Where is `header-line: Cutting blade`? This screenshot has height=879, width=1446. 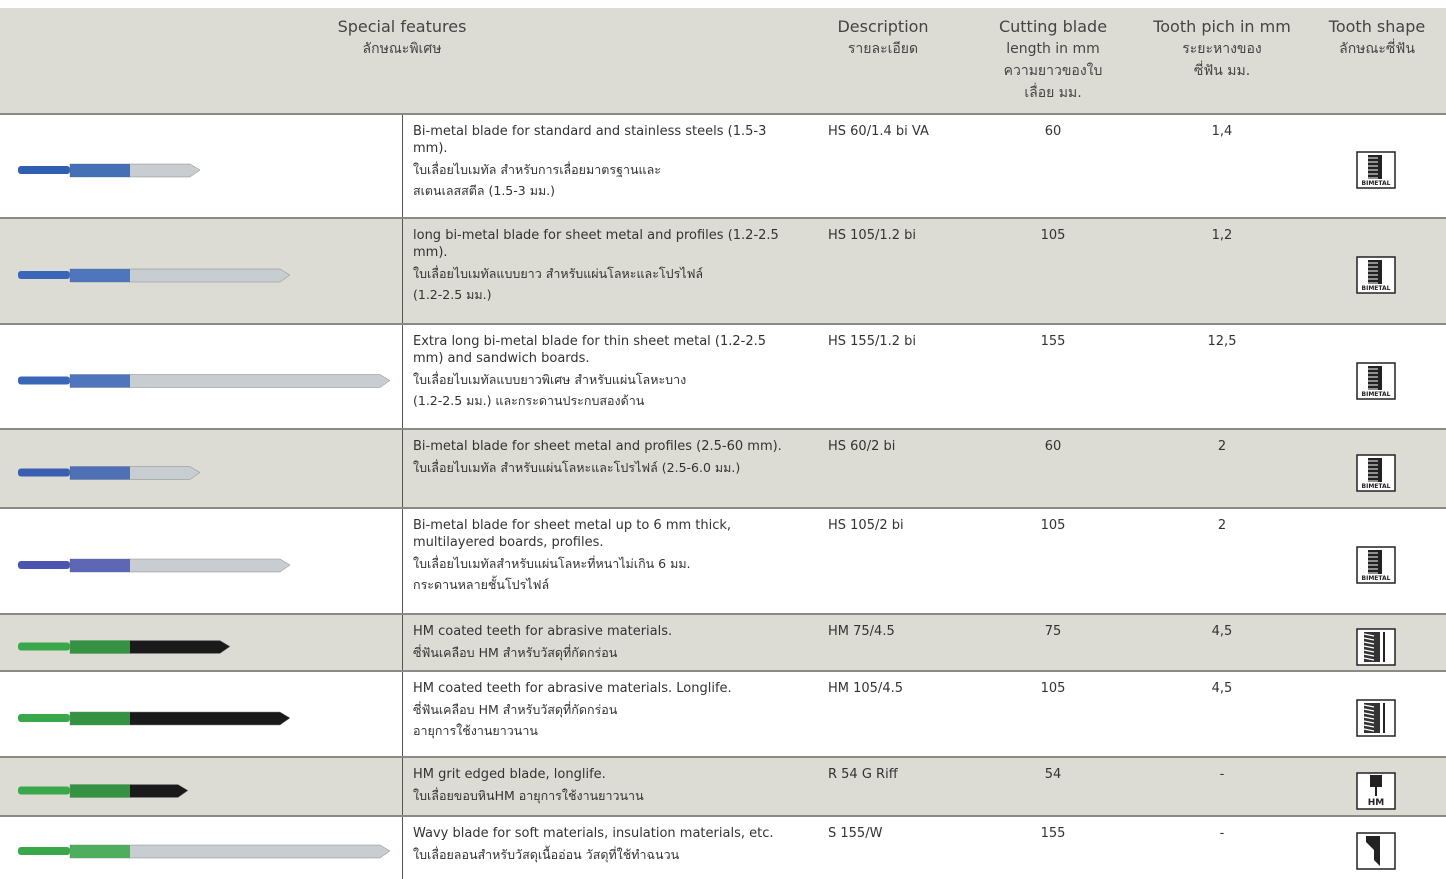 header-line: Cutting blade is located at coordinates (1053, 26).